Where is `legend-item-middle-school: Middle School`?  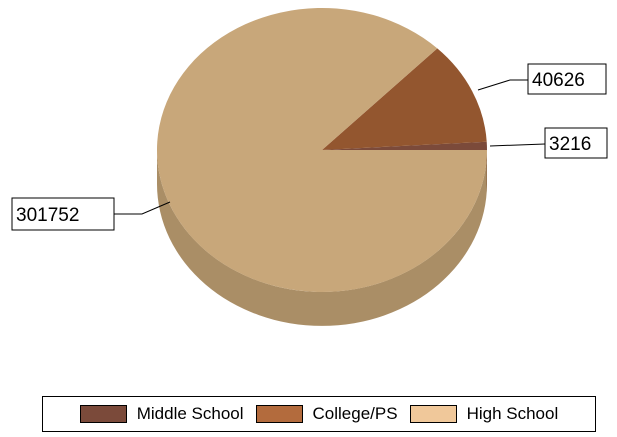 legend-item-middle-school: Middle School is located at coordinates (161, 414).